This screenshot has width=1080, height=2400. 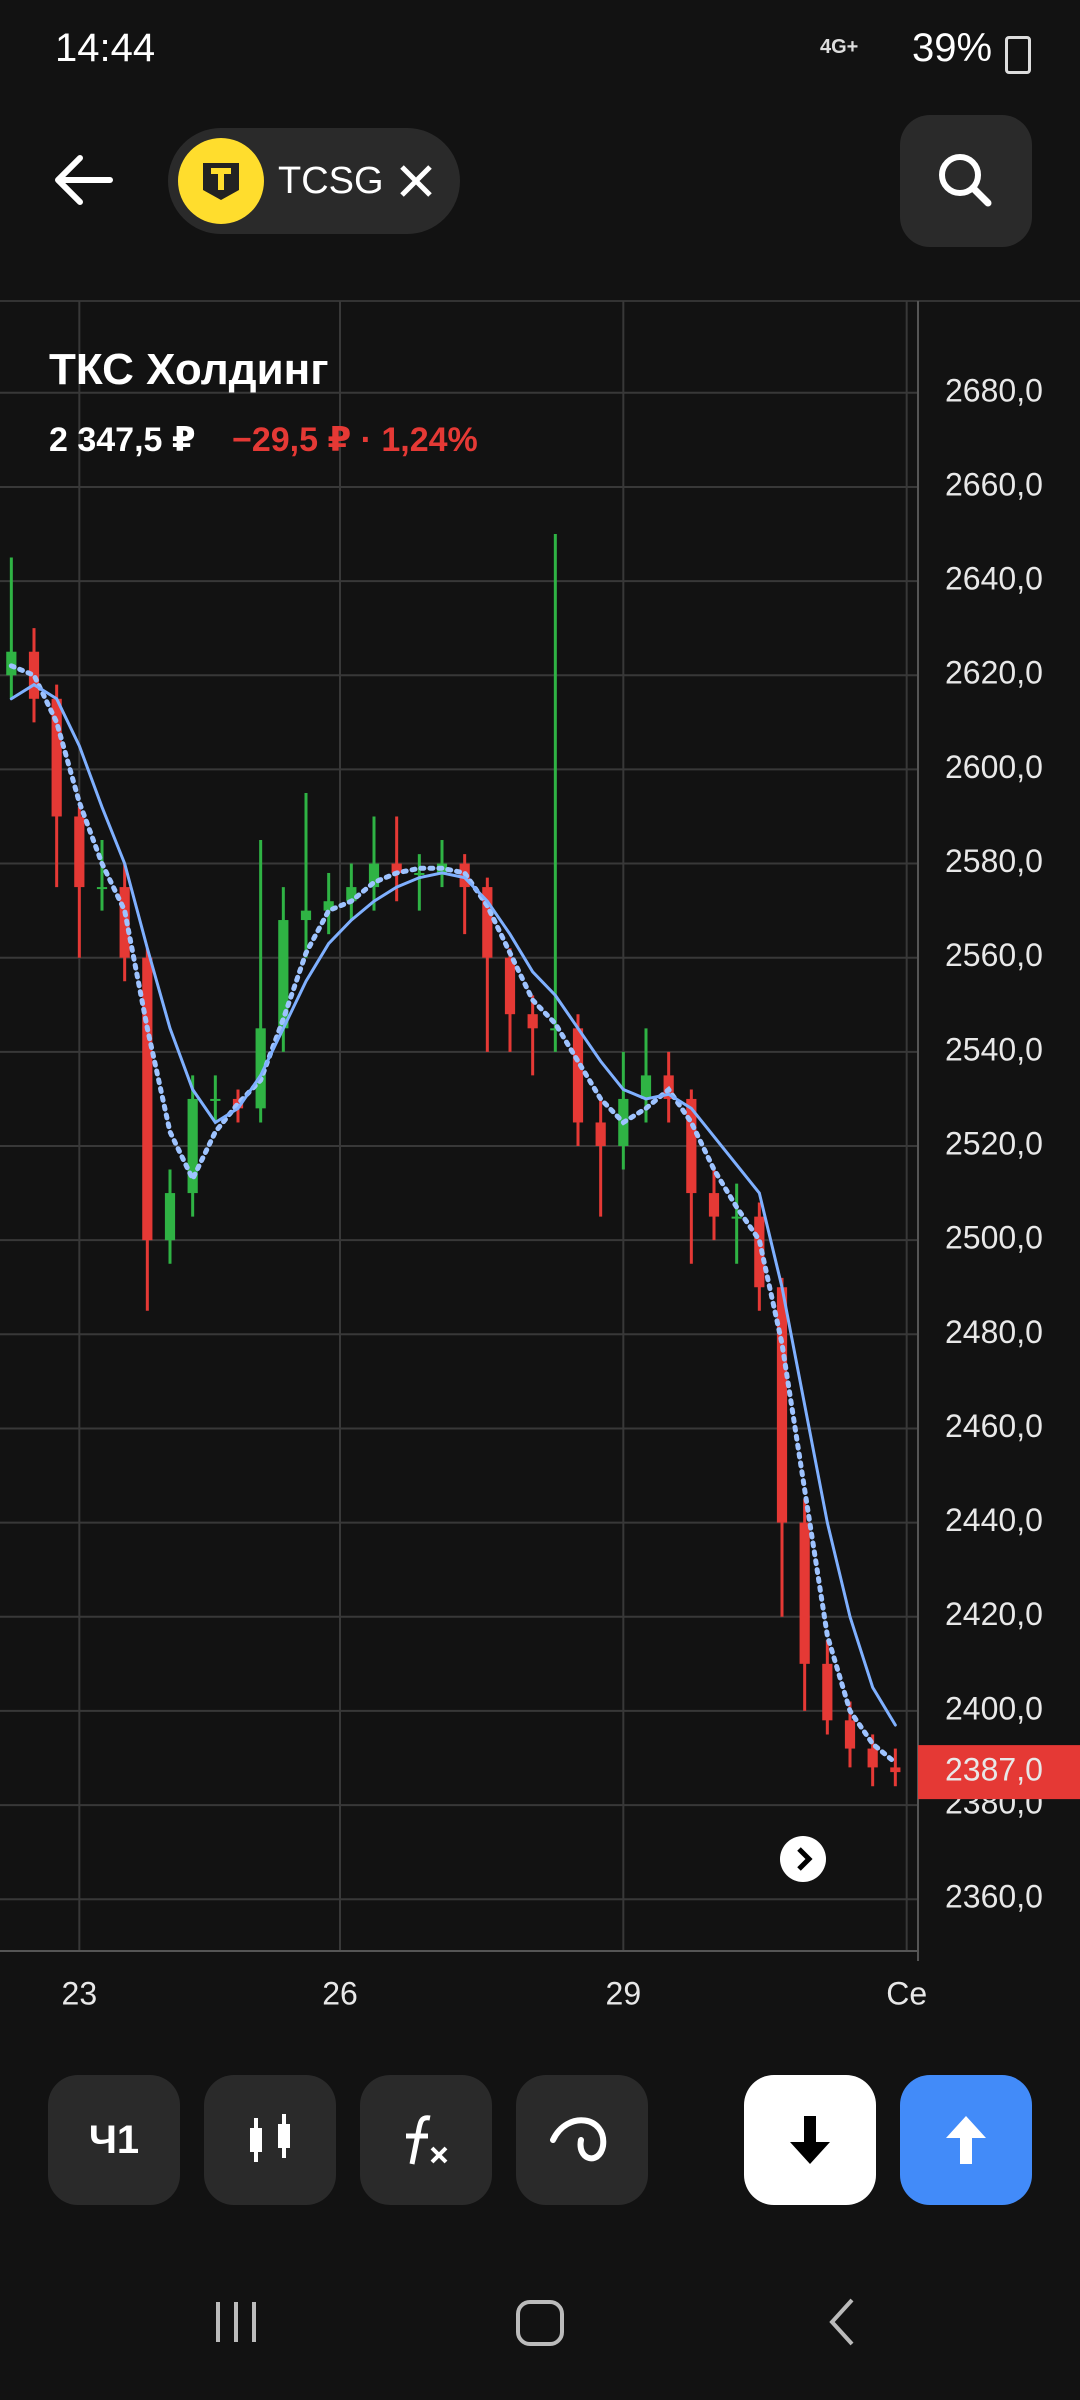 What do you see at coordinates (994, 1897) in the screenshot?
I see `y-tick-label: 2360,0` at bounding box center [994, 1897].